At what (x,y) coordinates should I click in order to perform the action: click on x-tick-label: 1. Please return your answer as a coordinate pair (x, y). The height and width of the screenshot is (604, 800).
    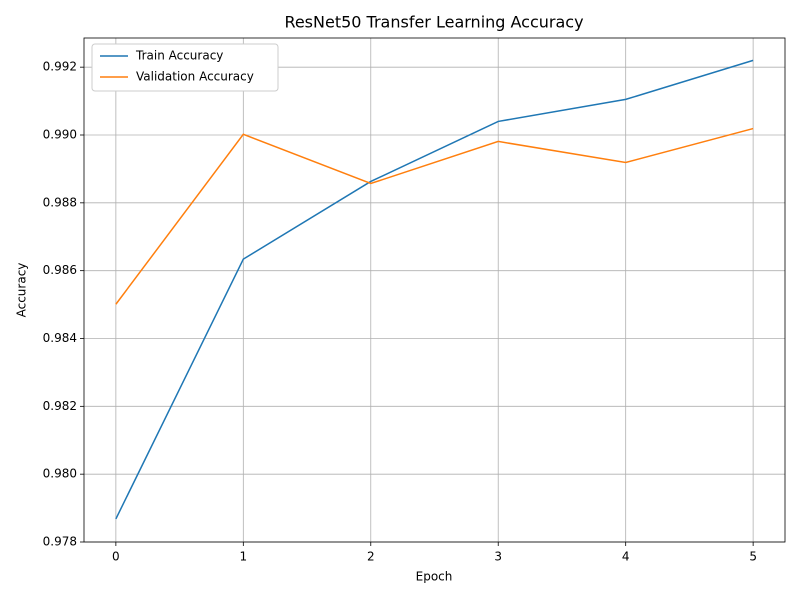
    Looking at the image, I should click on (243, 557).